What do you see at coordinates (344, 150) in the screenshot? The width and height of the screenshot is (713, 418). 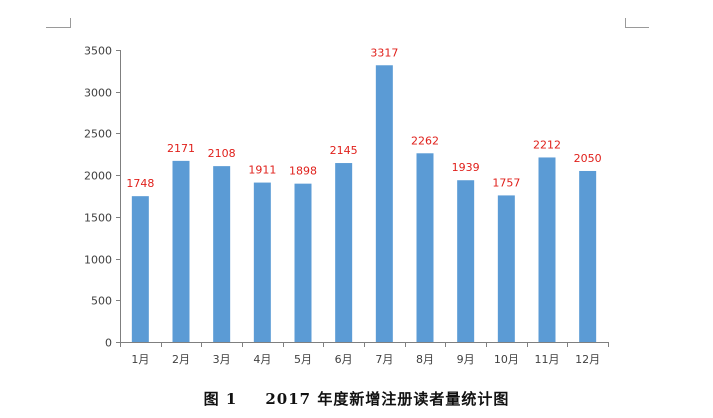 I see `data-label: 2145` at bounding box center [344, 150].